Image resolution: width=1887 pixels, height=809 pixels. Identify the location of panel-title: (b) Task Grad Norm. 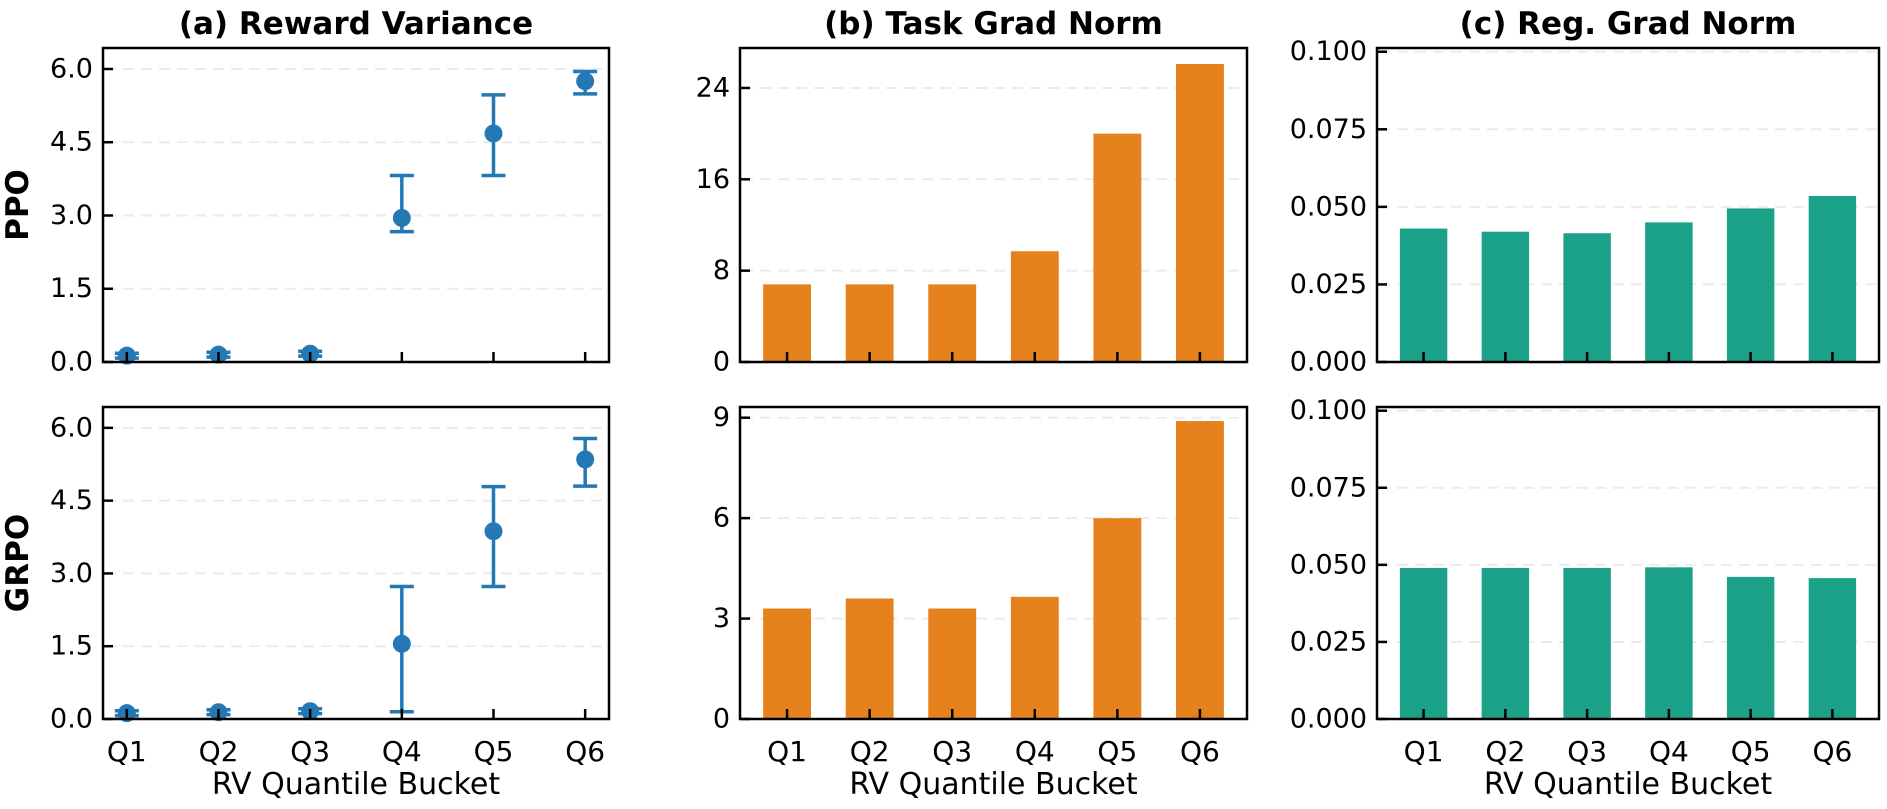
(993, 24).